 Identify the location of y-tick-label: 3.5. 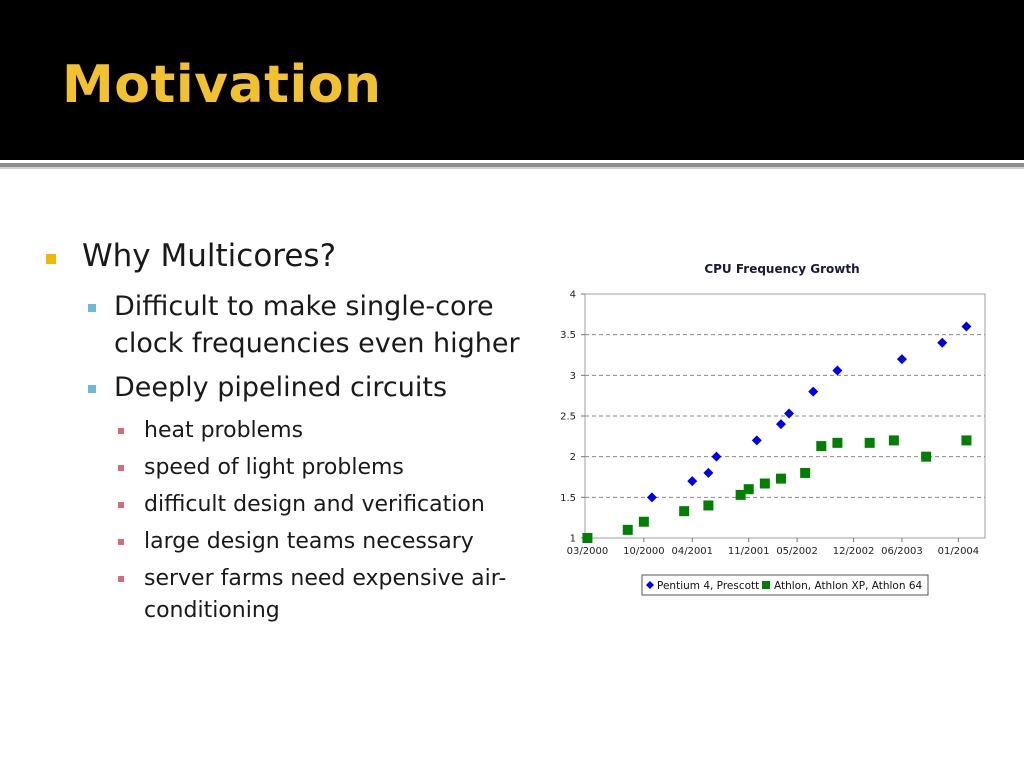
(568, 335).